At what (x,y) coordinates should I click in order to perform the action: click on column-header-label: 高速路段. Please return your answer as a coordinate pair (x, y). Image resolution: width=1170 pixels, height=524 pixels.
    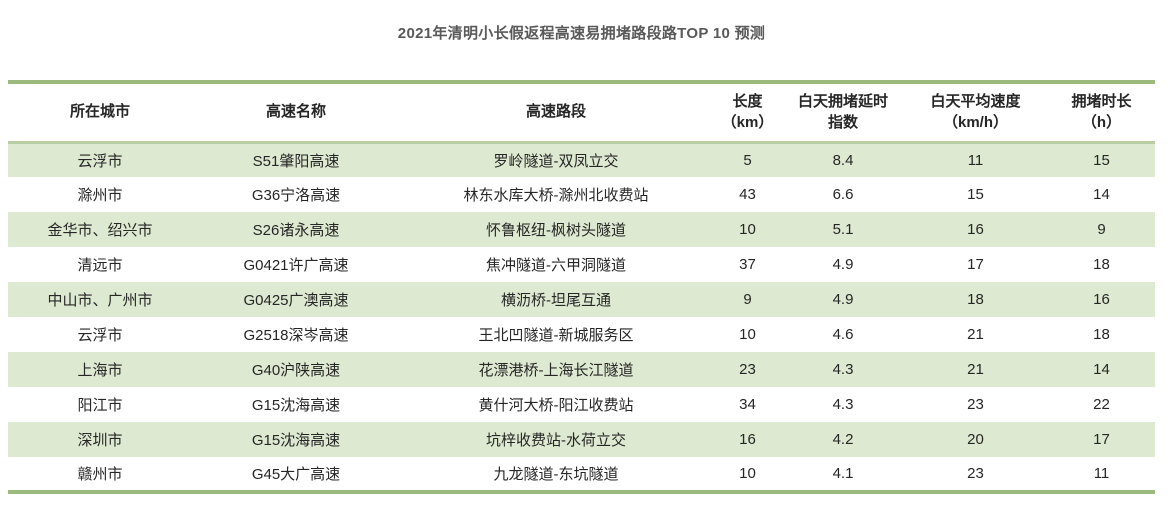
    Looking at the image, I should click on (555, 112).